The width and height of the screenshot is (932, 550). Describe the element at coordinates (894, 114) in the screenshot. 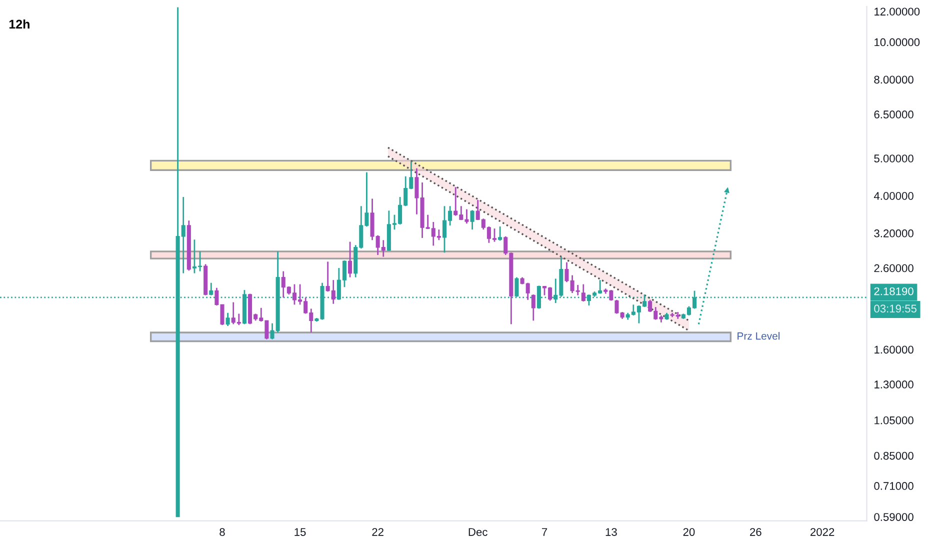

I see `y-tick-label: 6.50000` at that location.